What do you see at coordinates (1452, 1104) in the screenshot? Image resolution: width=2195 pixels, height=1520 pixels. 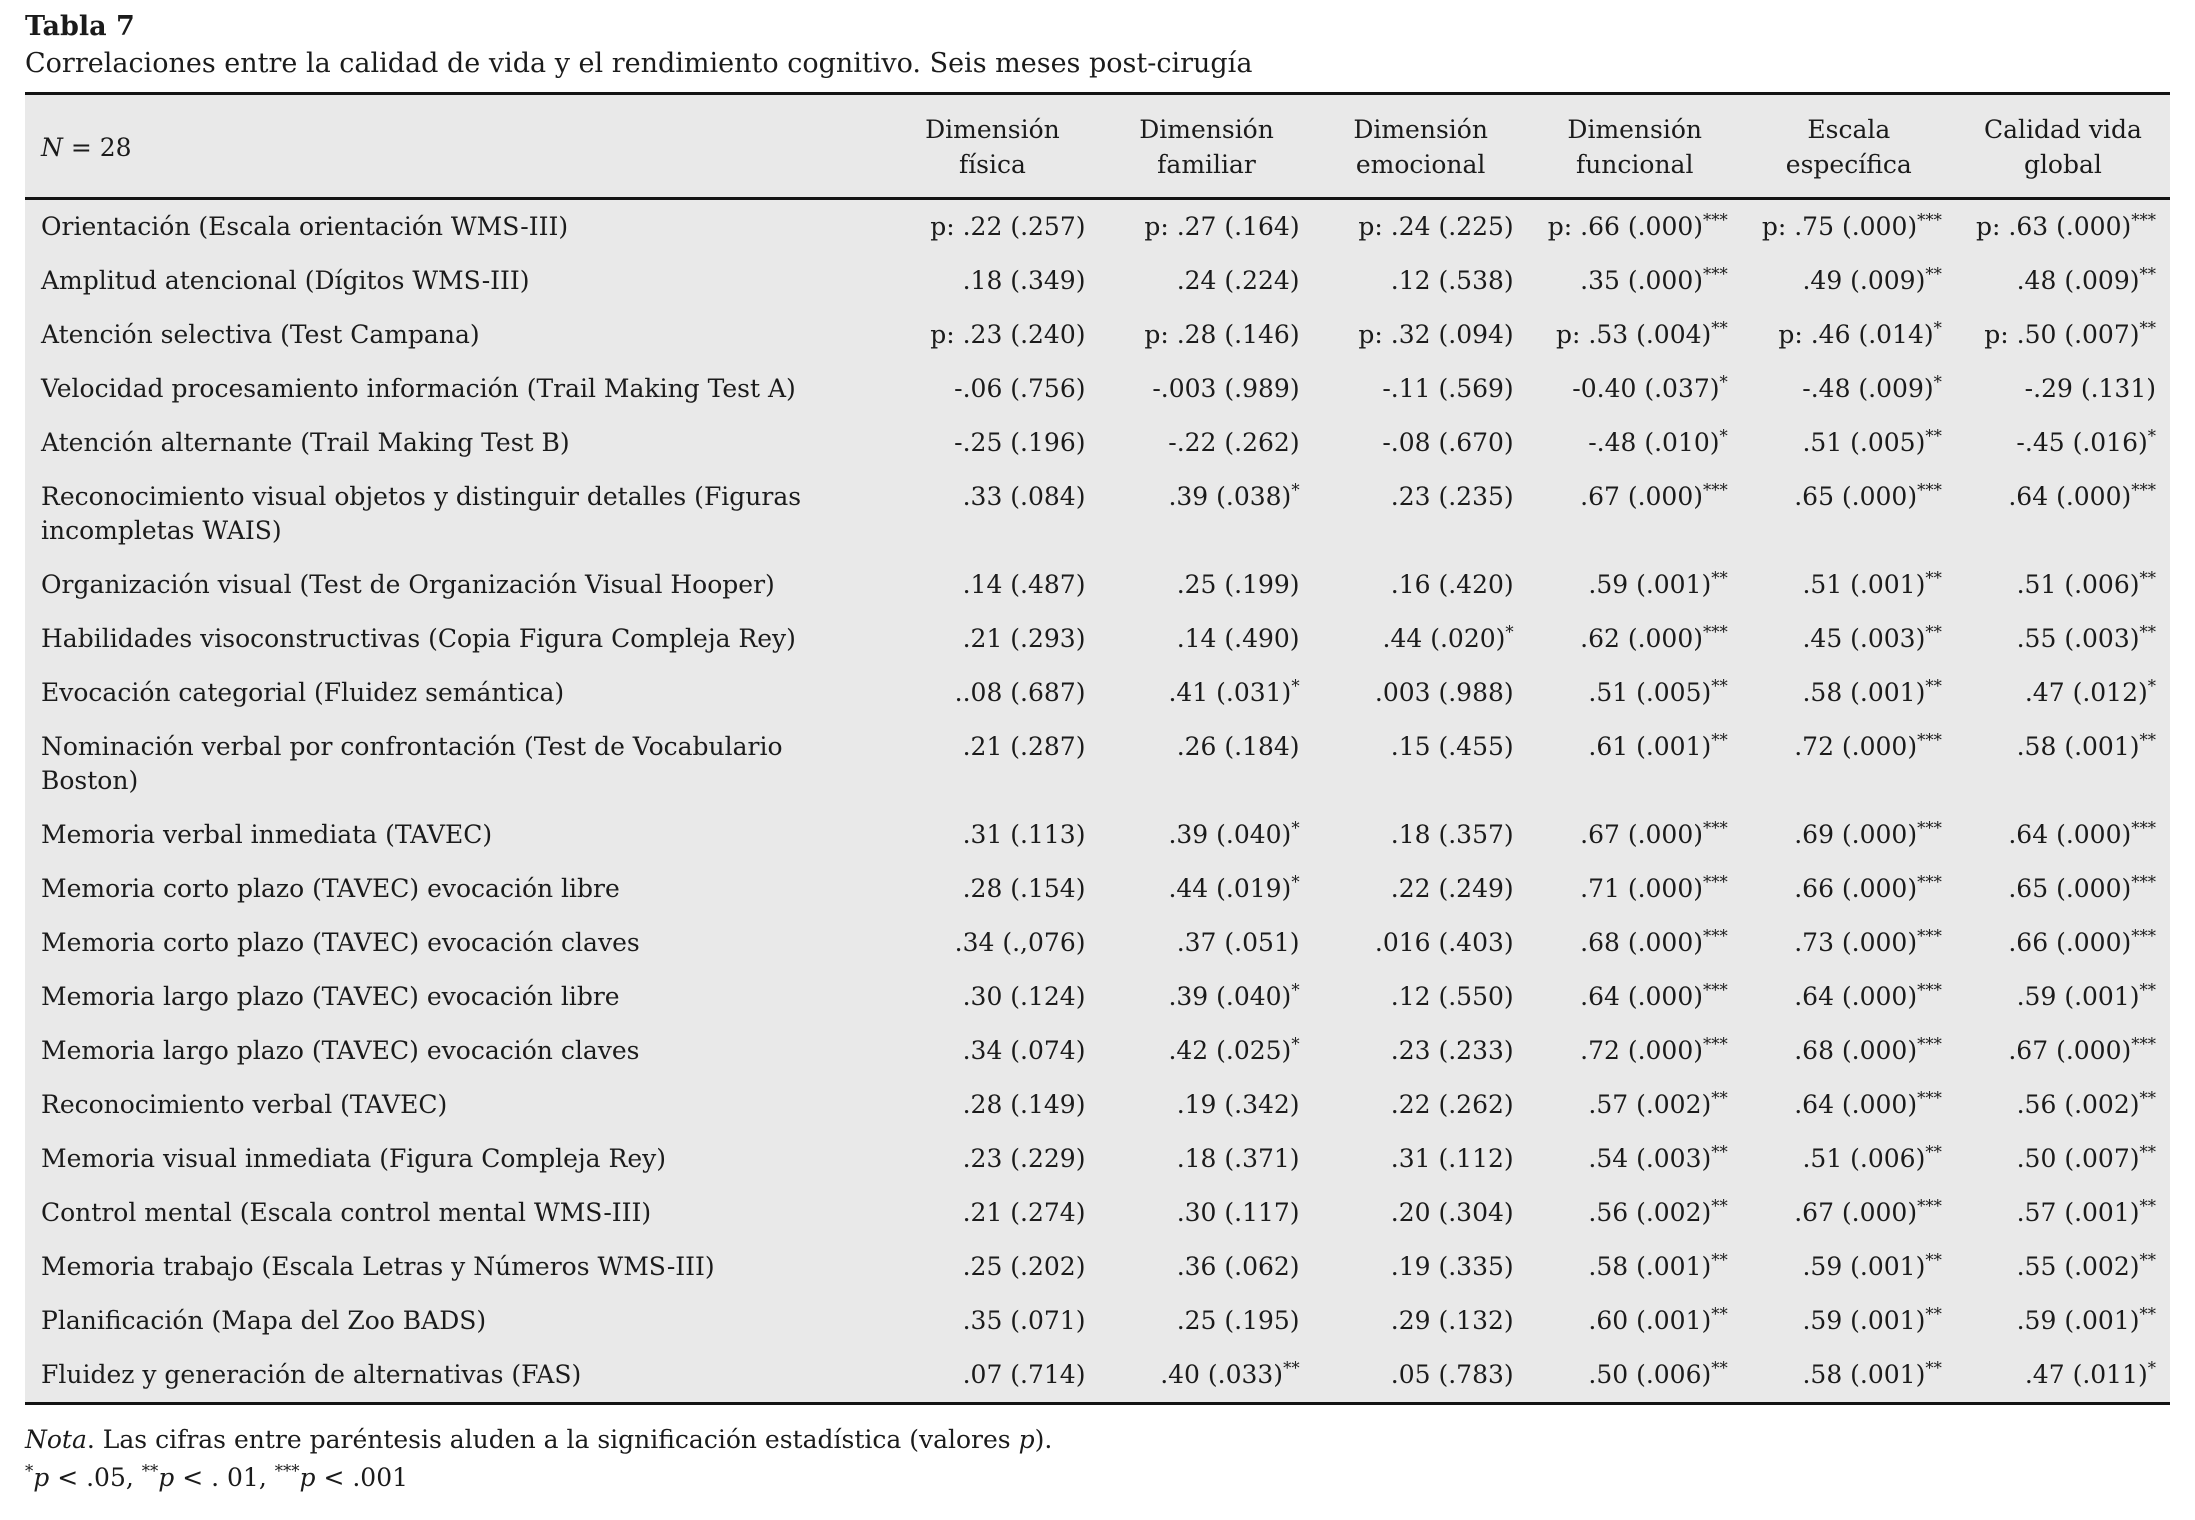 I see `correlation-cell: .22 (.262)` at bounding box center [1452, 1104].